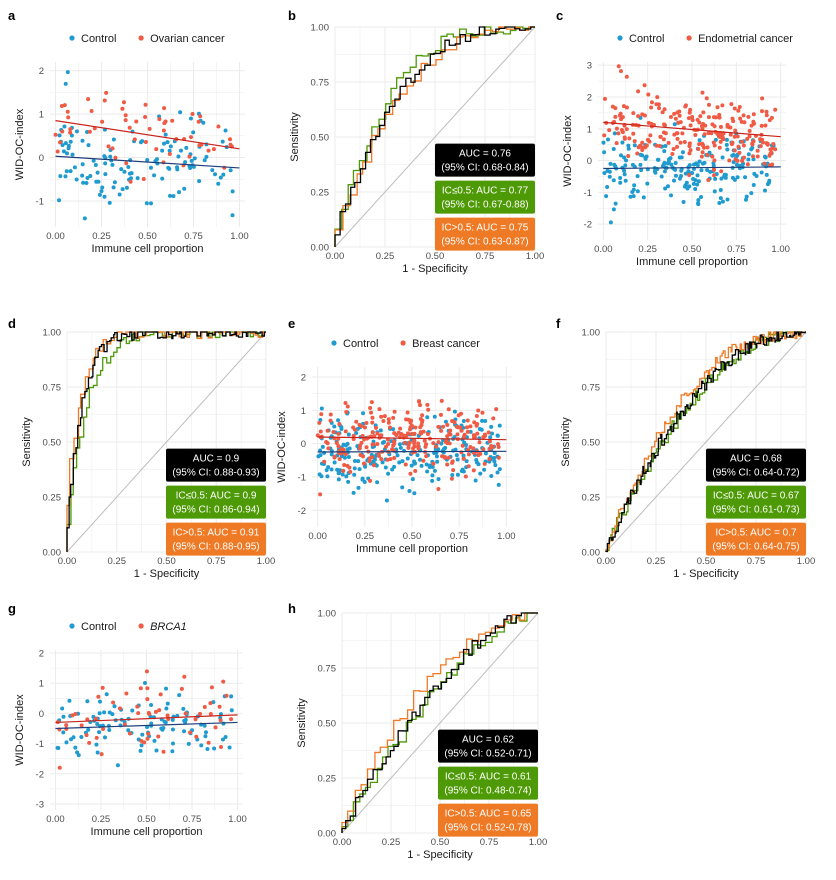  Describe the element at coordinates (756, 539) in the screenshot. I see `auc-box: IC>0.5: AUC = 0.7 (95% CI: 0.64-0.75)` at that location.